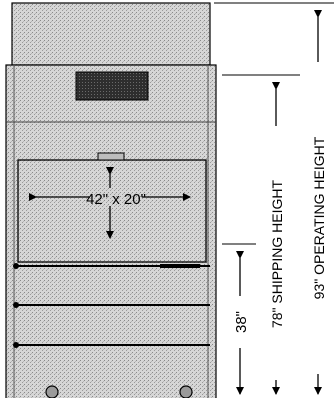 This screenshot has height=398, width=336. I want to click on base-height-label: 38", so click(241, 322).